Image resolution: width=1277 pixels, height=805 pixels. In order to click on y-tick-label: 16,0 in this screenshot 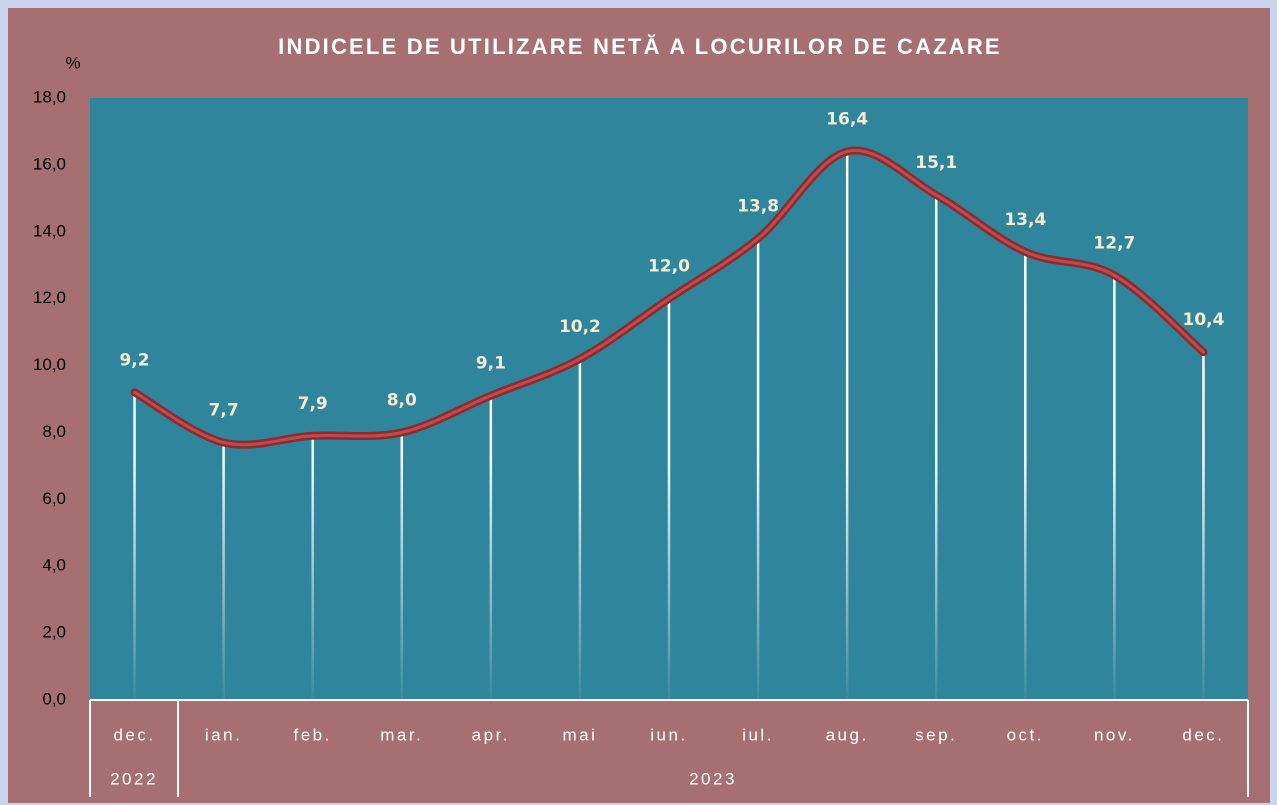, I will do `click(49, 163)`.